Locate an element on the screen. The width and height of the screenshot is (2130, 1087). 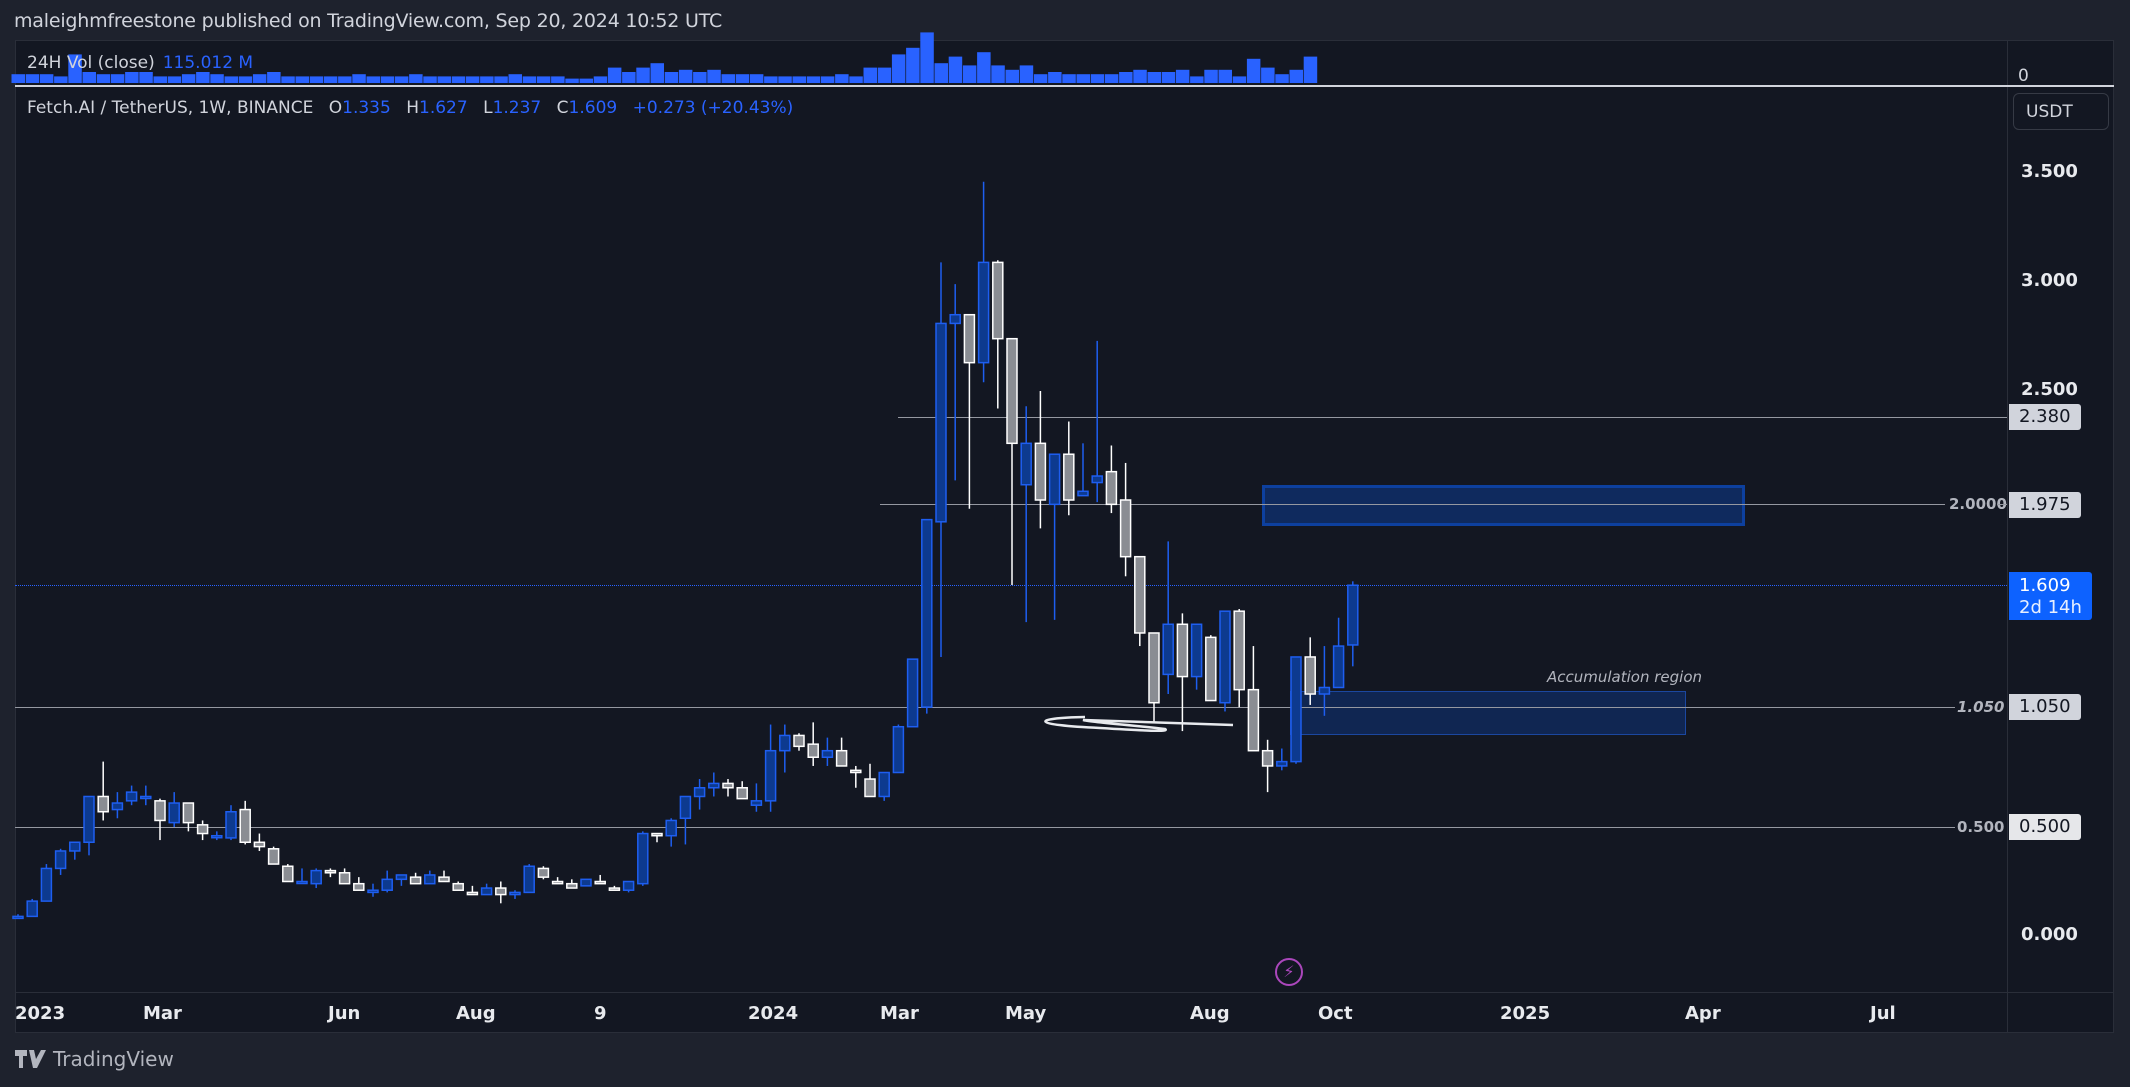
accumulation-label: Accumulation region is located at coordinates (1625, 677).